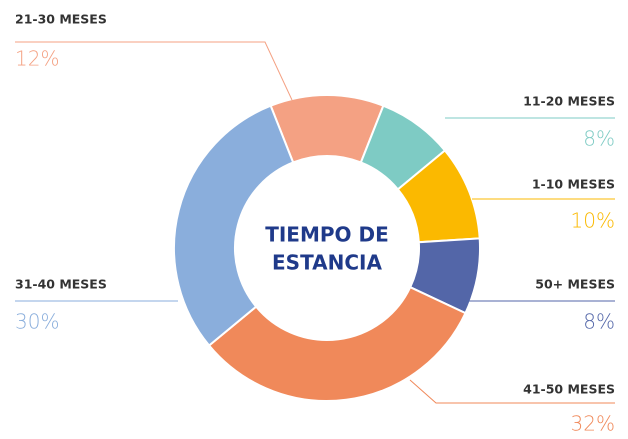  Describe the element at coordinates (327, 235) in the screenshot. I see `center-title: TIEMPO DE` at that location.